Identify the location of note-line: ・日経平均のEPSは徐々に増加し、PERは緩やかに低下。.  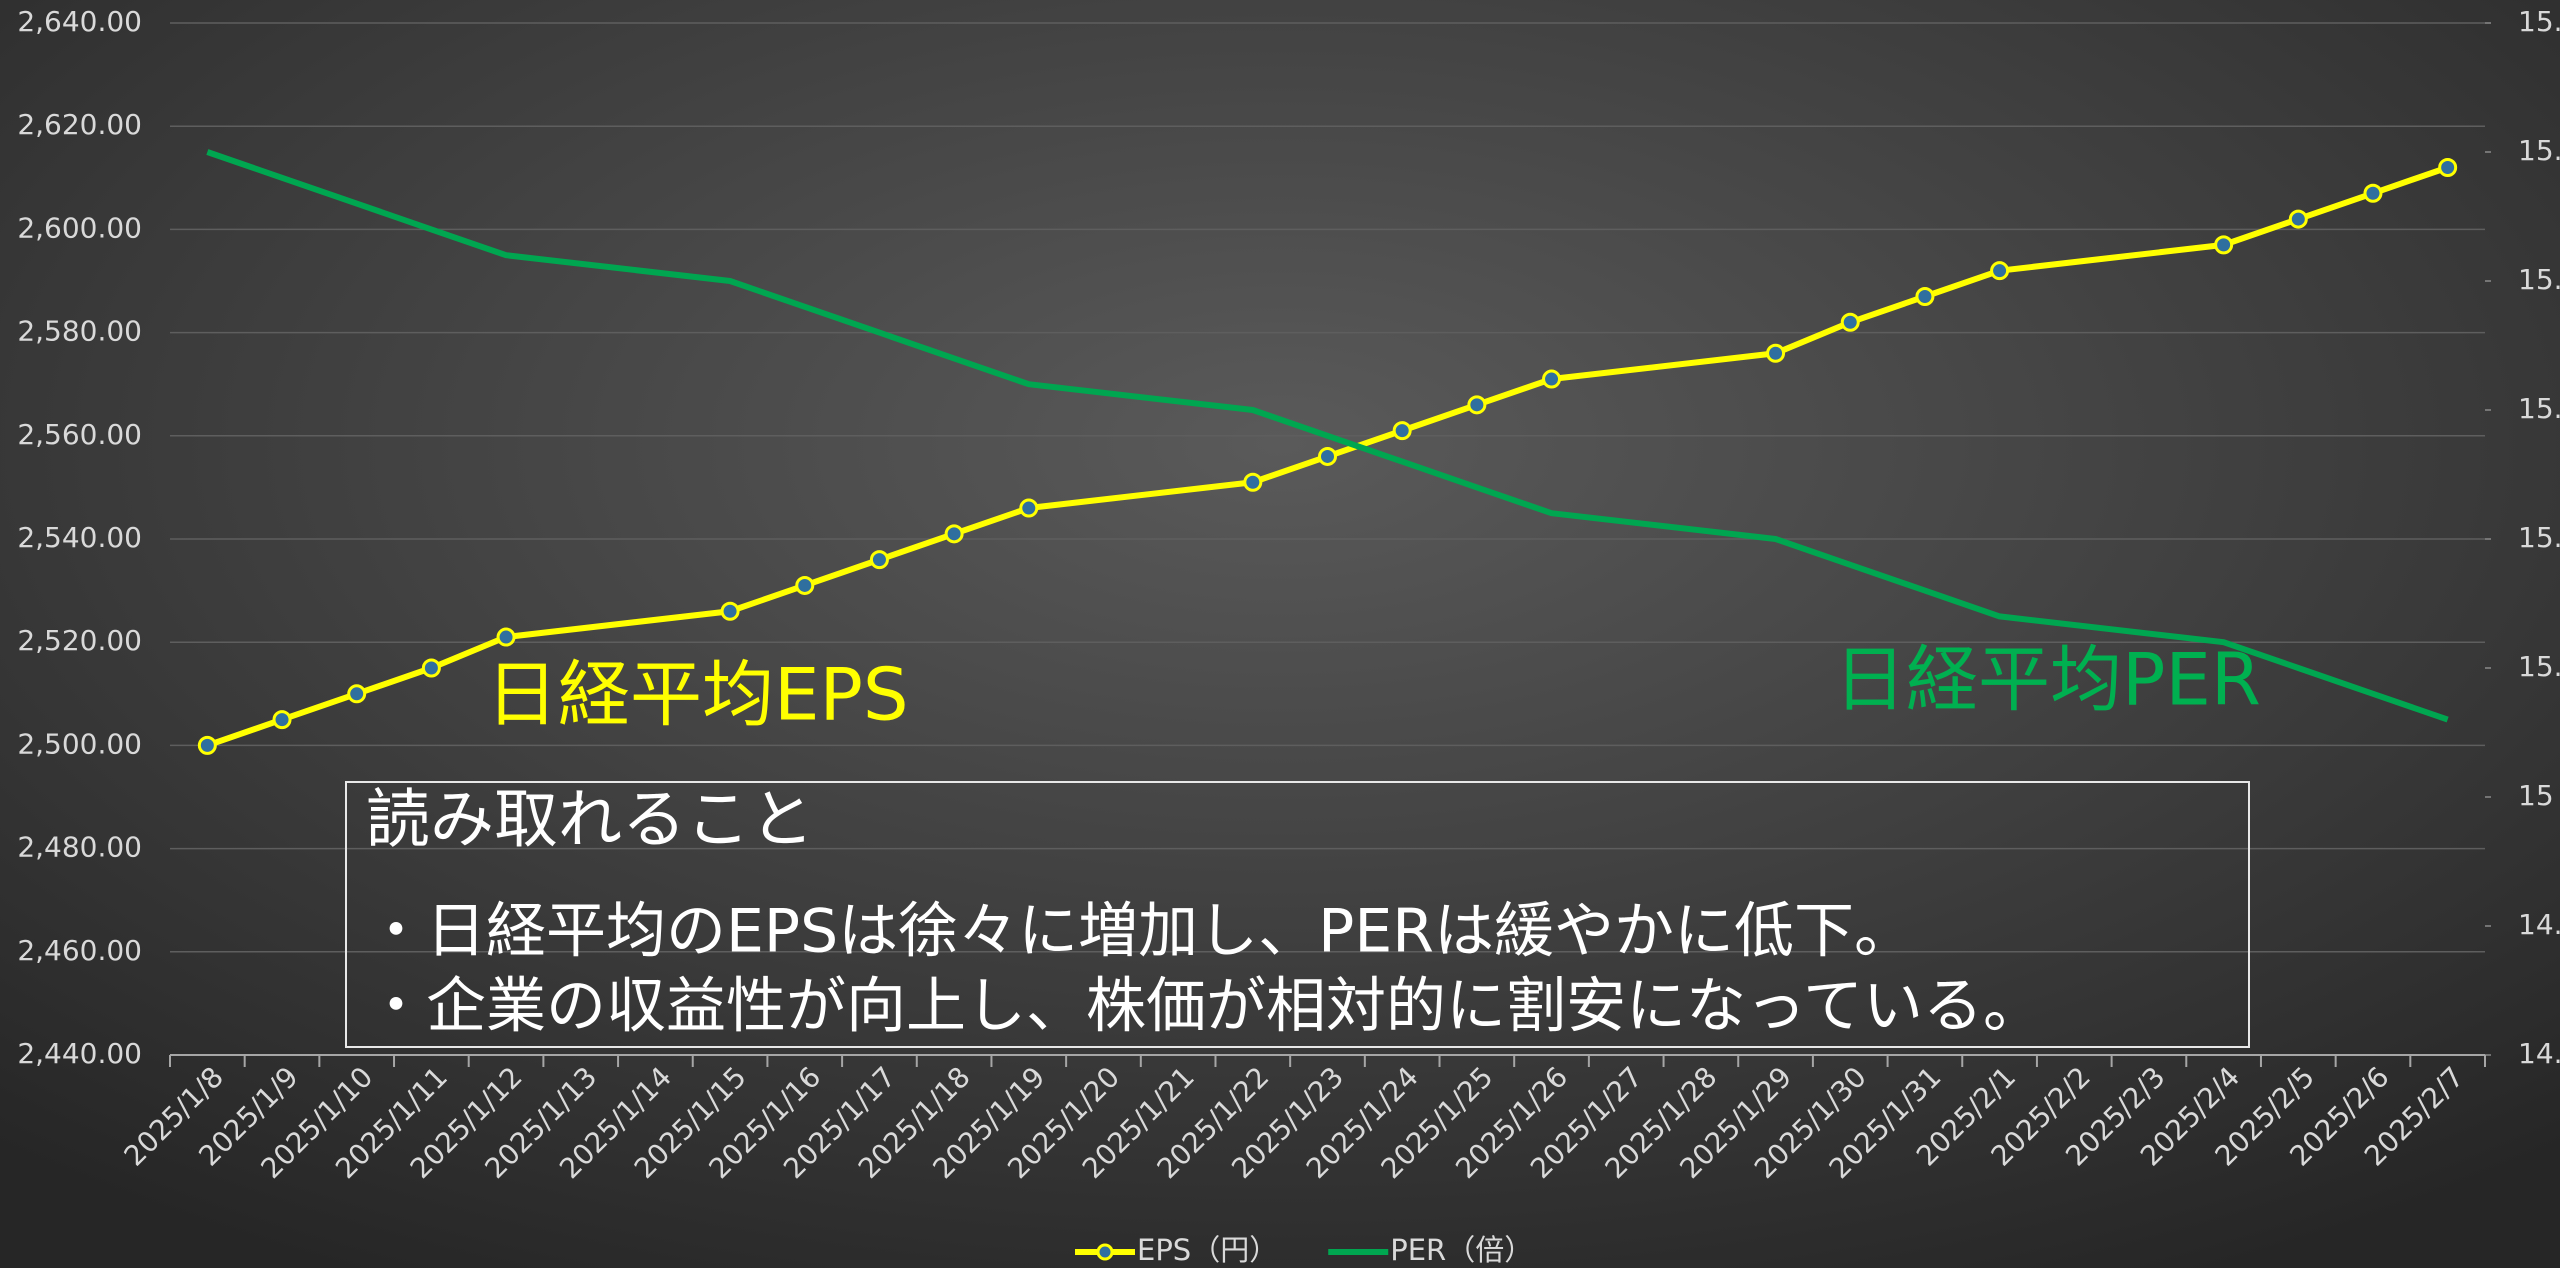
(1140, 932).